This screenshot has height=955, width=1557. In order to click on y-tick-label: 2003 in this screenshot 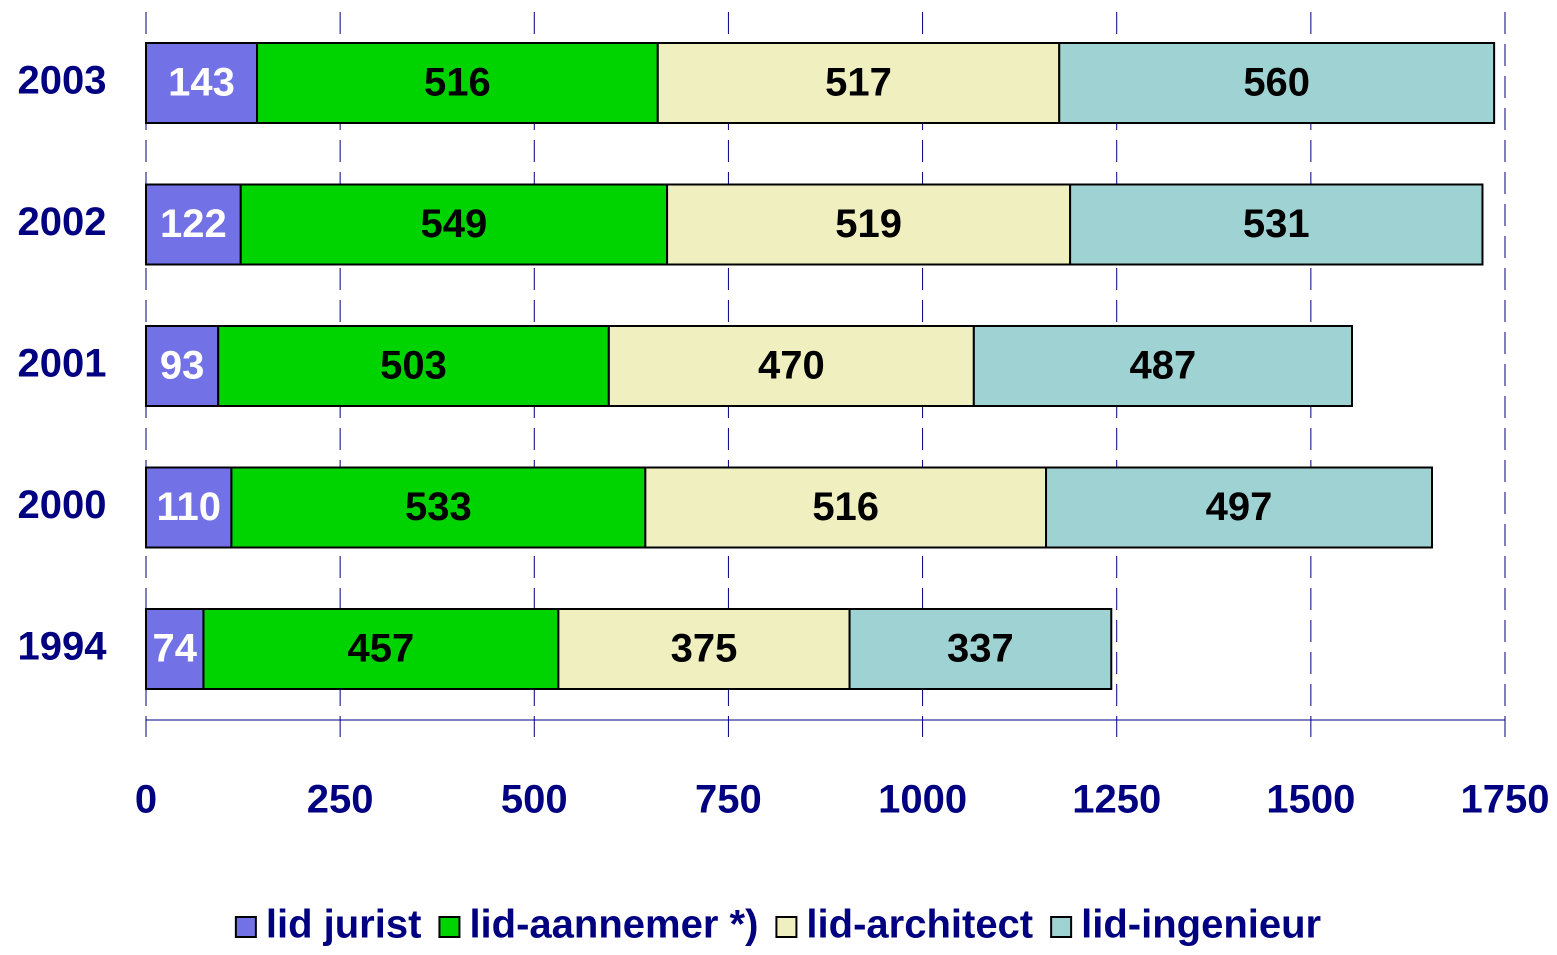, I will do `click(62, 81)`.